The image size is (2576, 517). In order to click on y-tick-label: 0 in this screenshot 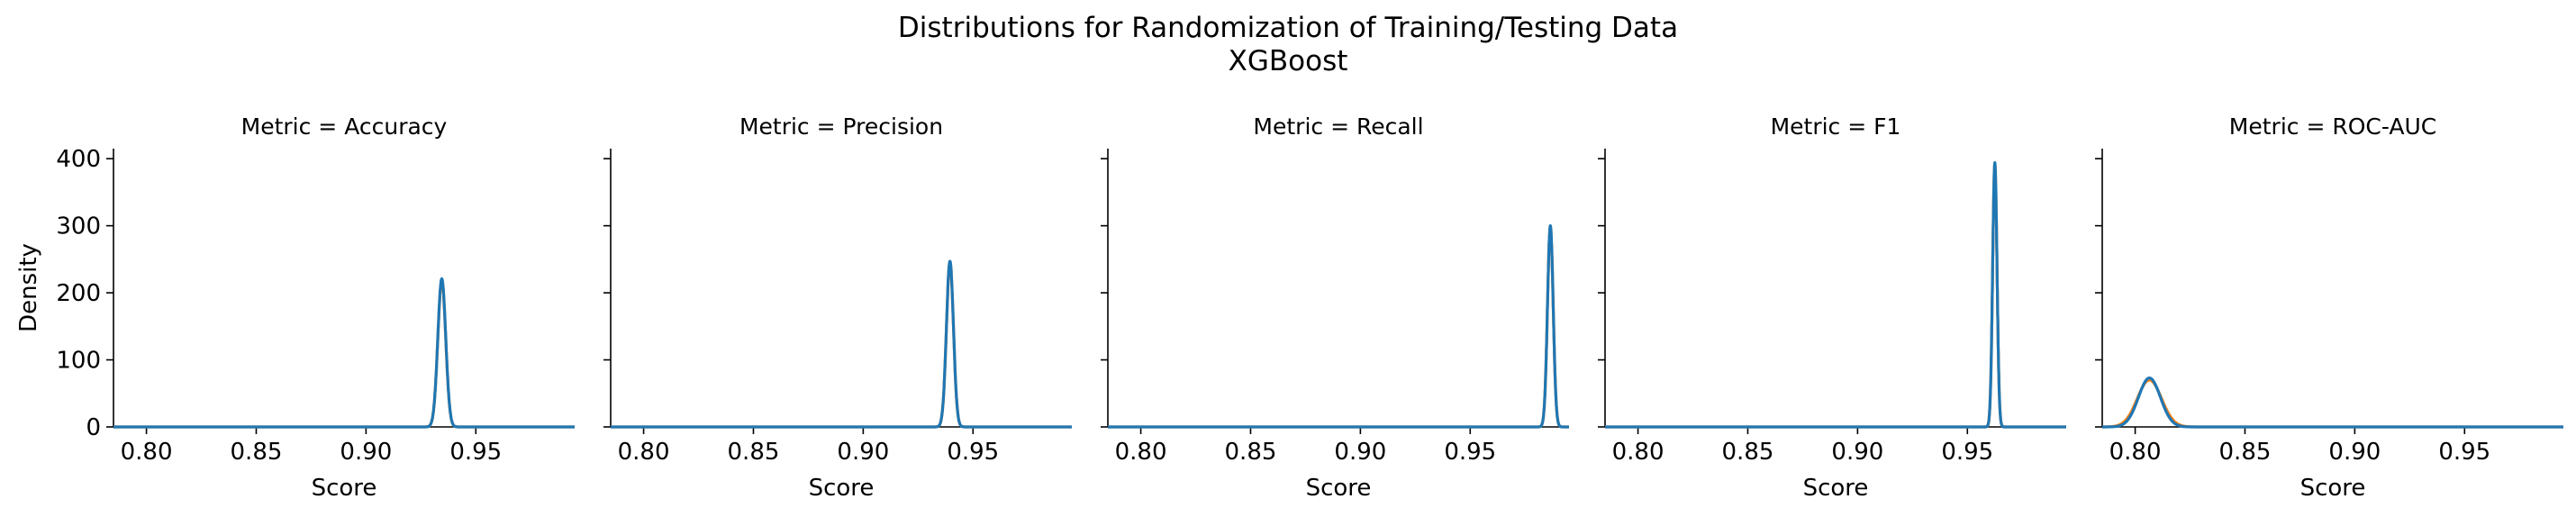, I will do `click(93, 427)`.